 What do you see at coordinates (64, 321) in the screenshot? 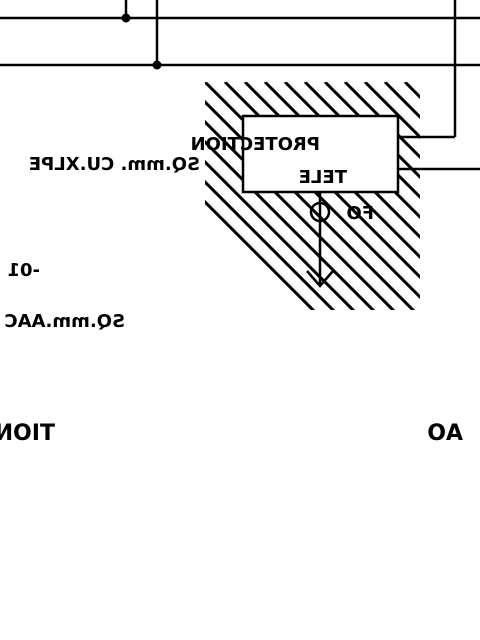
I see `cable-aac-label: SQ.mm.AAC` at bounding box center [64, 321].